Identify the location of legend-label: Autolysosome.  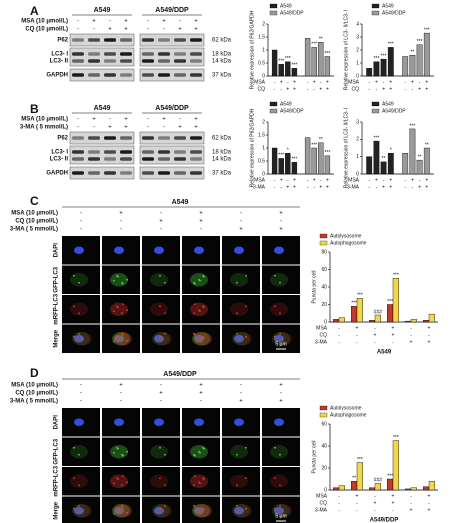
(346, 236).